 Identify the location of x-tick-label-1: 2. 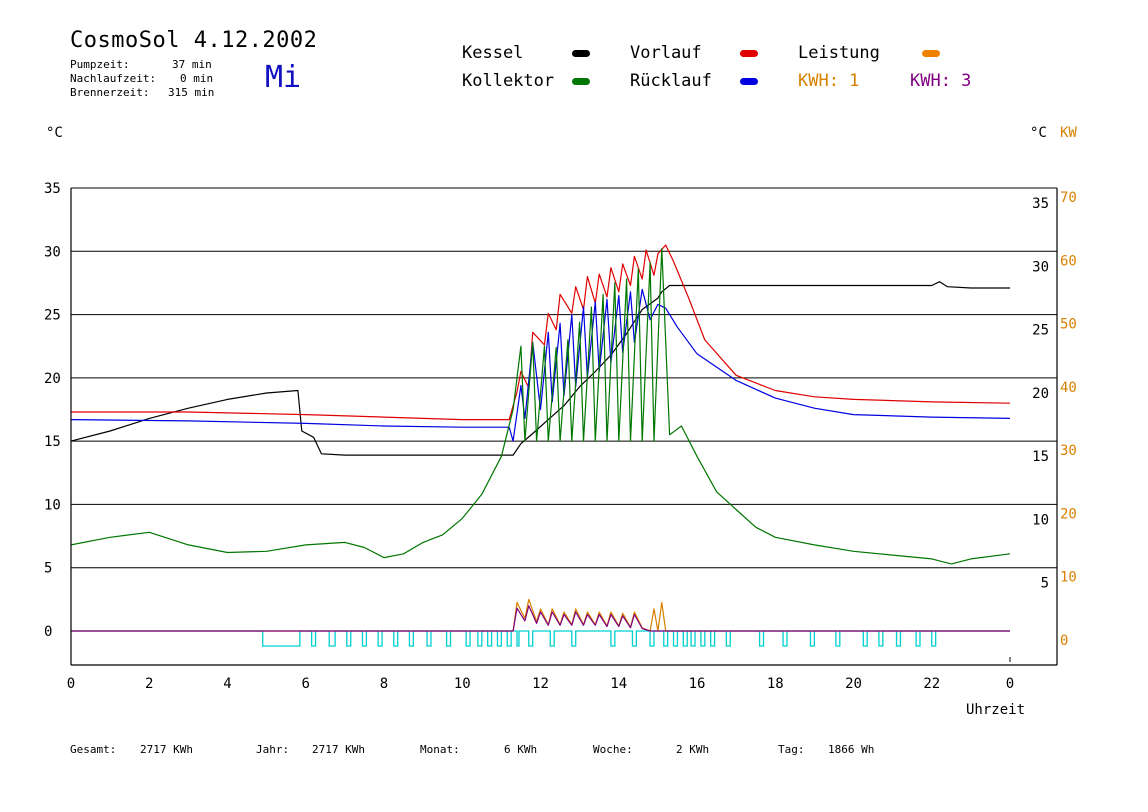
(149, 684).